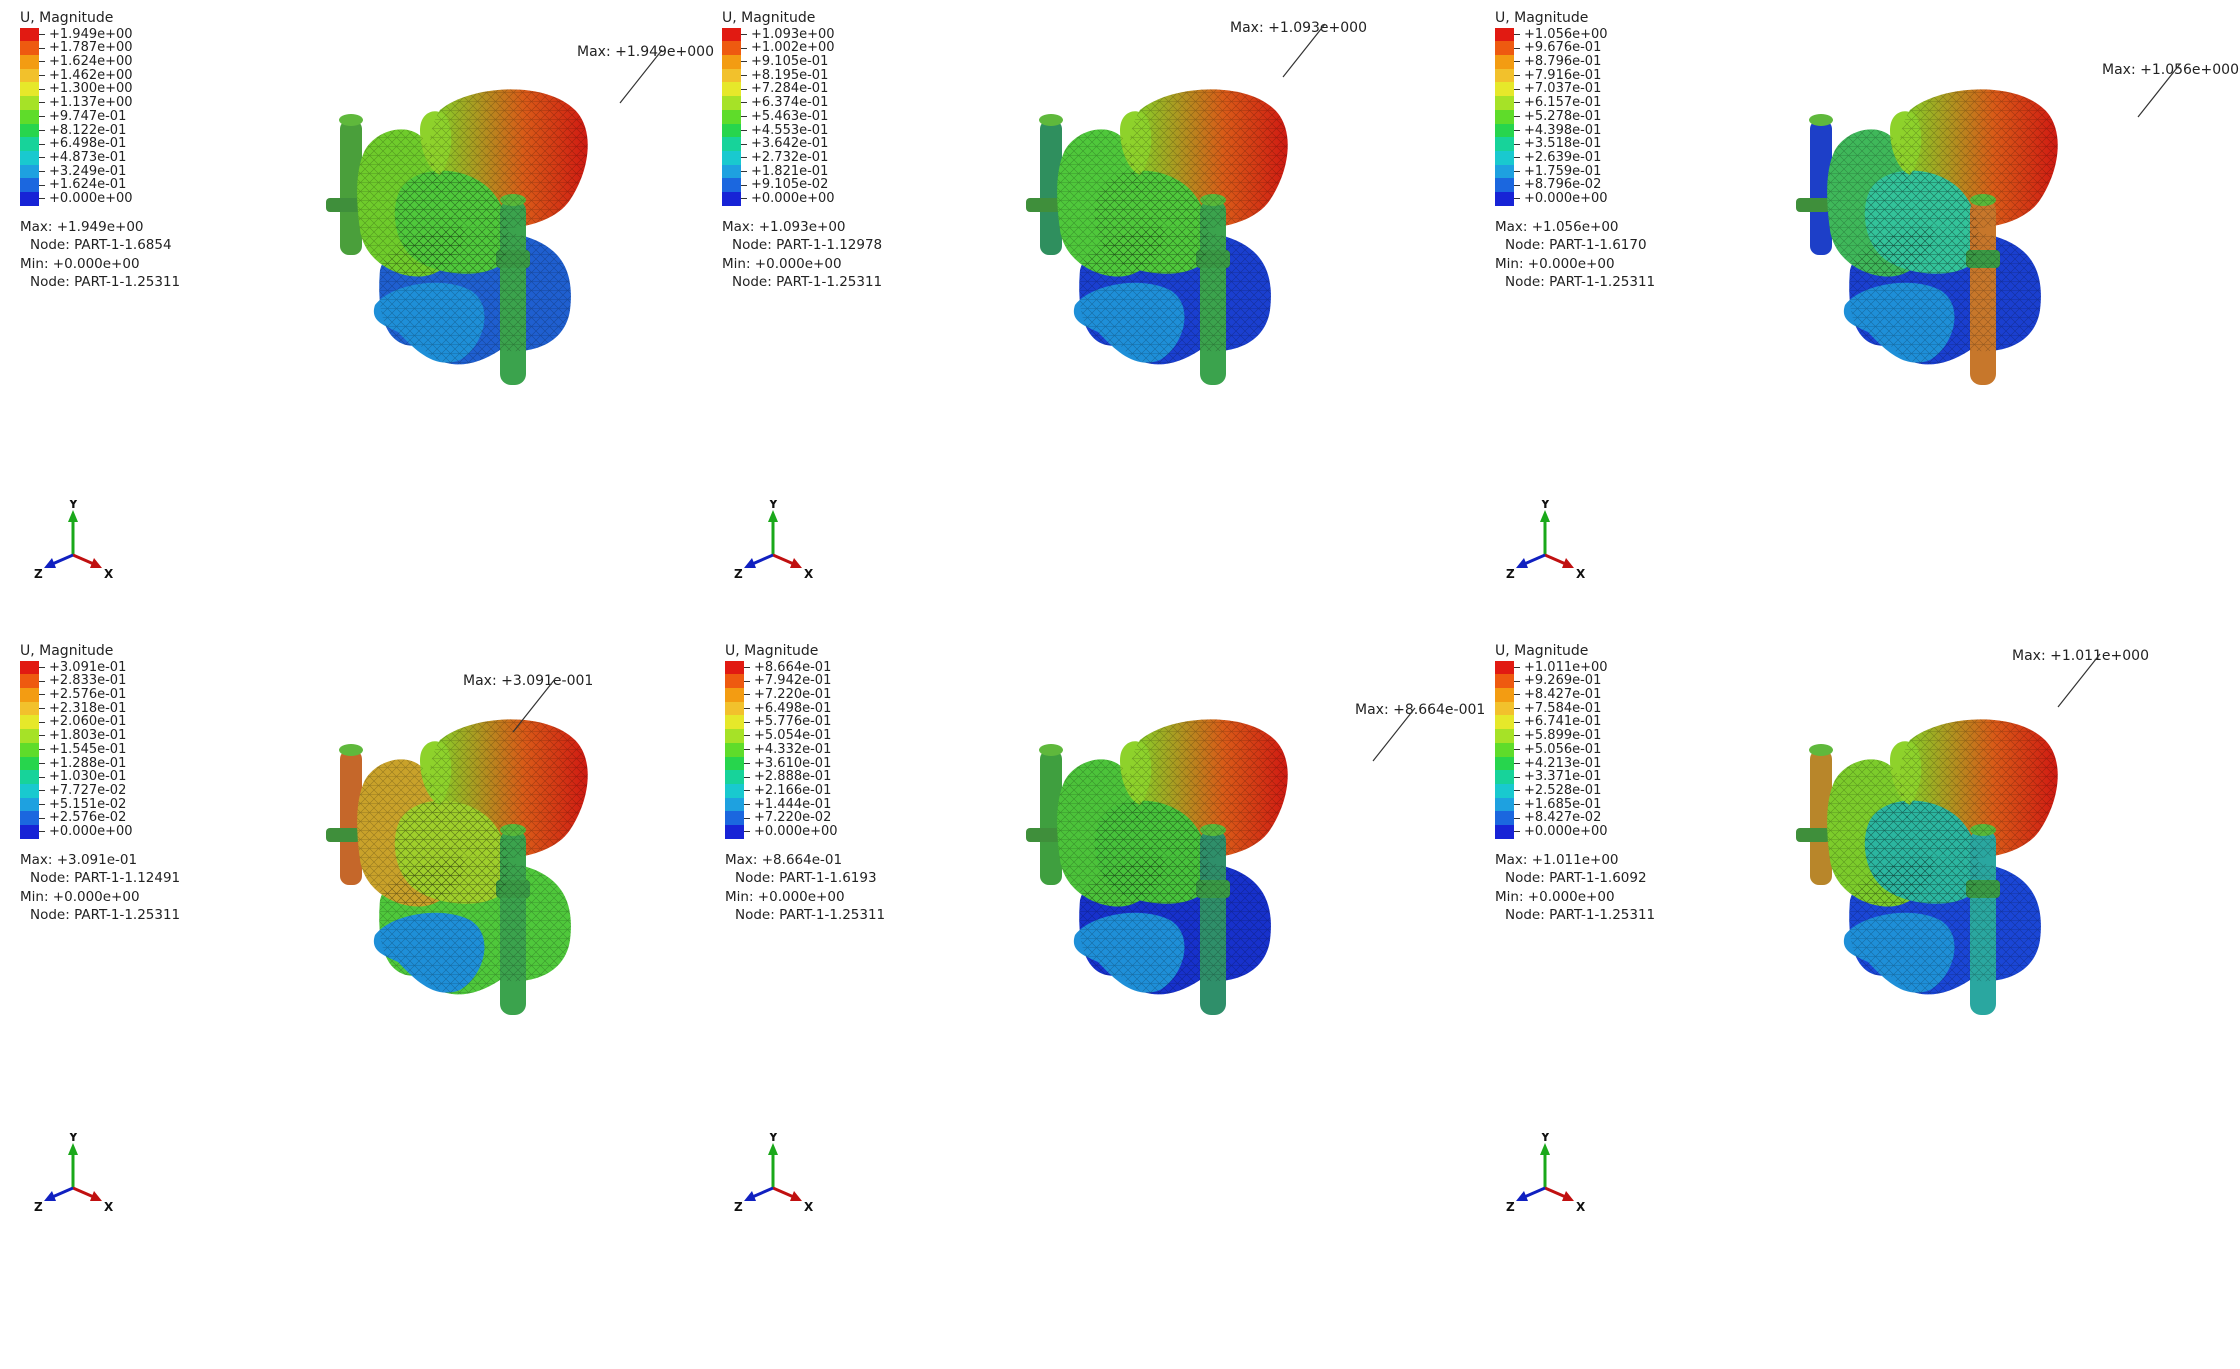 The width and height of the screenshot is (2240, 1369). Describe the element at coordinates (91, 62) in the screenshot. I see `legend-value: +1.624e+00` at that location.